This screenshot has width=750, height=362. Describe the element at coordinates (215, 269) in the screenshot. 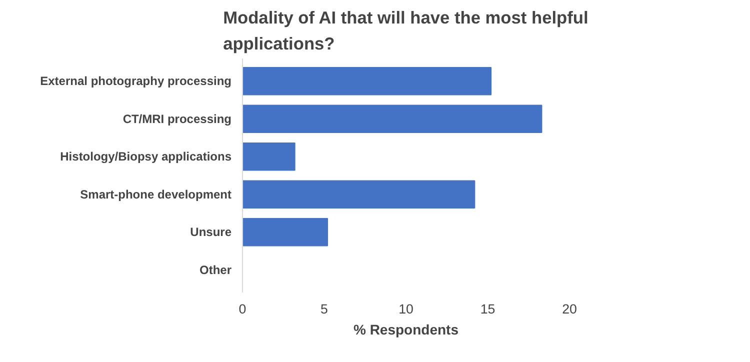

I see `y-tick-label: Other` at that location.